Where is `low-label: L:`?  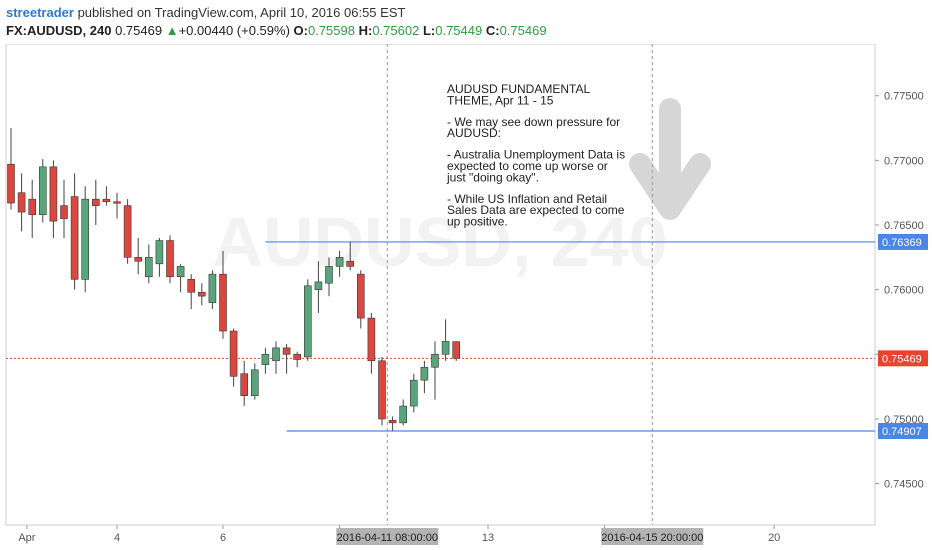
low-label: L: is located at coordinates (429, 30).